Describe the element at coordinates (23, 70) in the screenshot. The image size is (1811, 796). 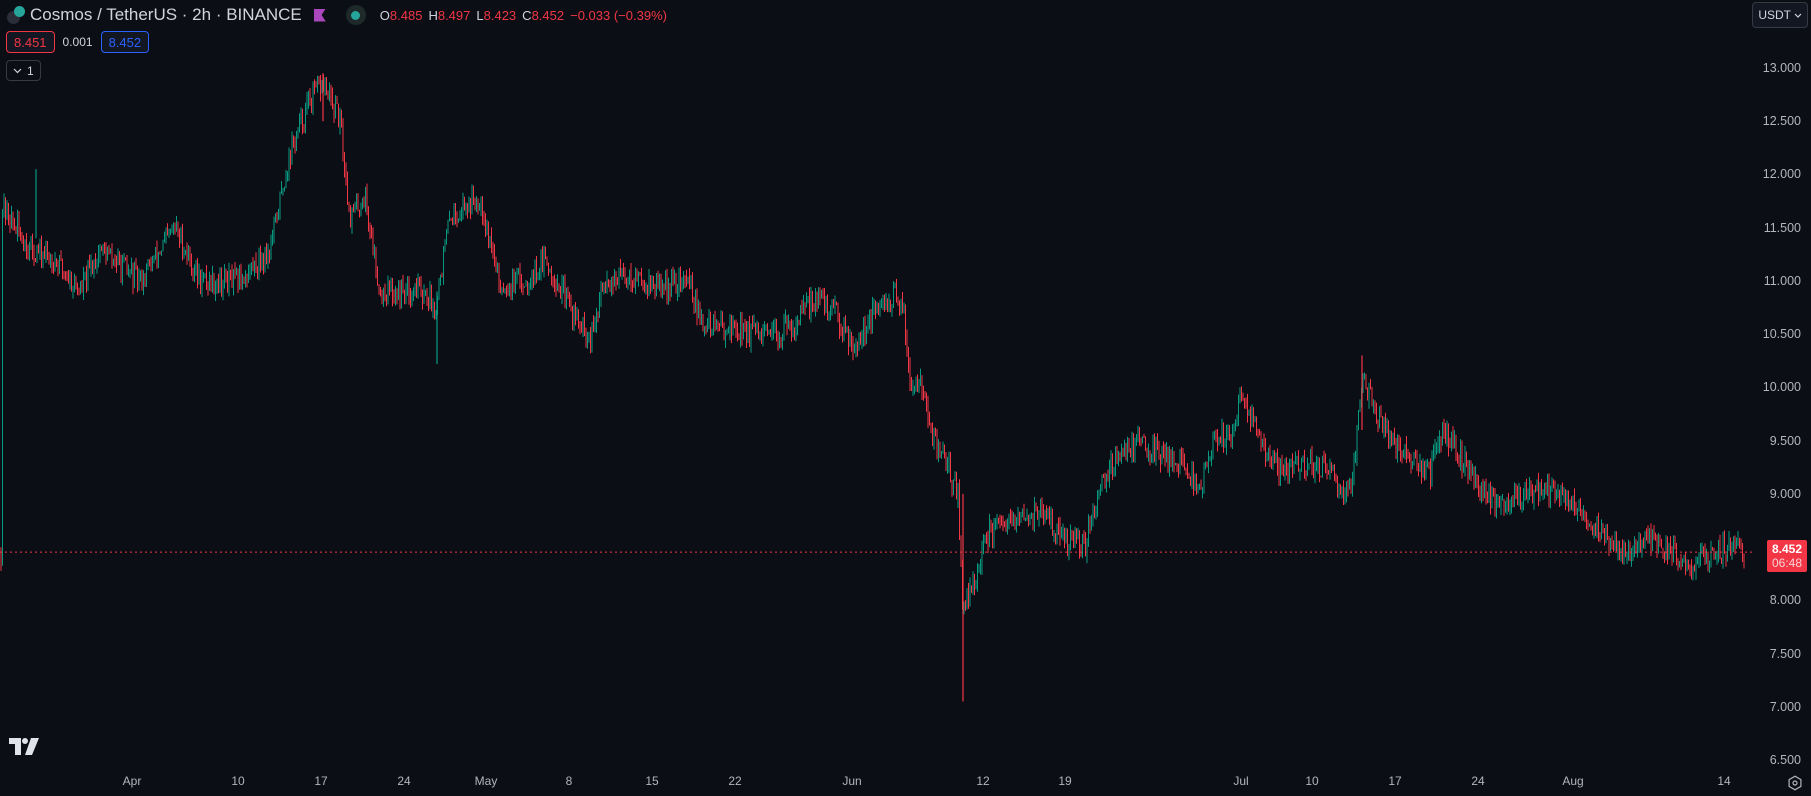
I see `indicators-toggle-button: 1` at that location.